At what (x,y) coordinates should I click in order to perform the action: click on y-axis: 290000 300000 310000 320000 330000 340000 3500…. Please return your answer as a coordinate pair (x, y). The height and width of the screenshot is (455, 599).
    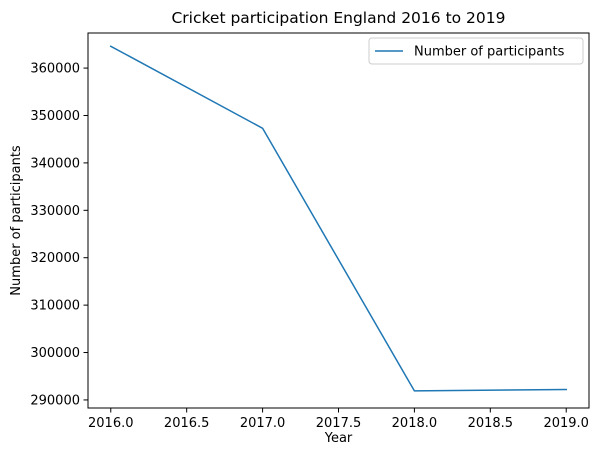
    Looking at the image, I should click on (59, 235).